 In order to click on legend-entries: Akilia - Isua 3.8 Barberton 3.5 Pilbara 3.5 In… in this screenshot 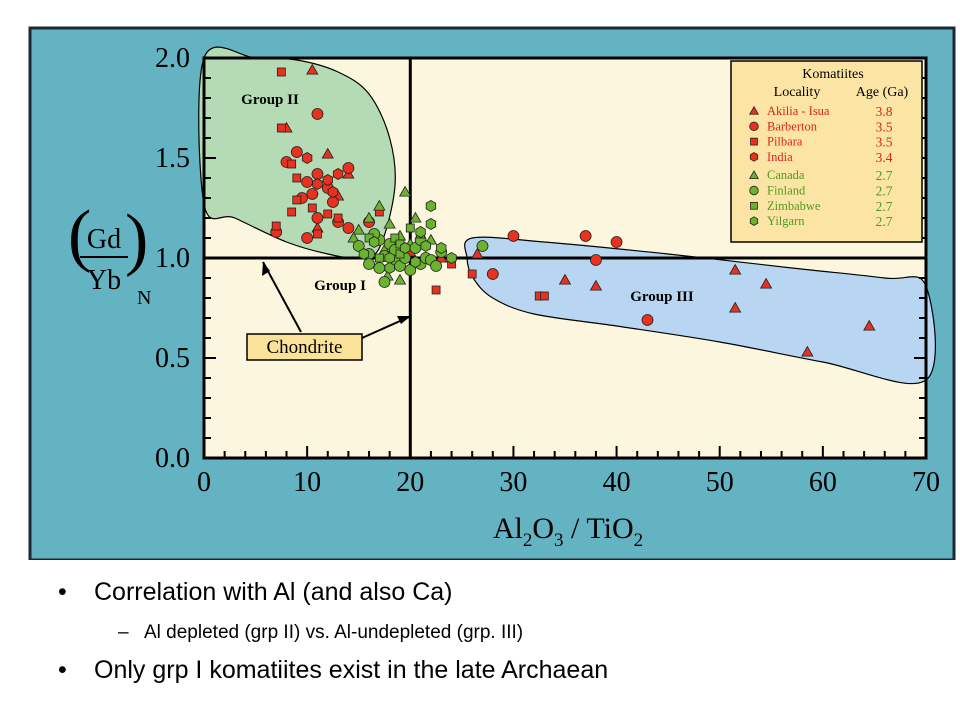, I will do `click(821, 166)`.